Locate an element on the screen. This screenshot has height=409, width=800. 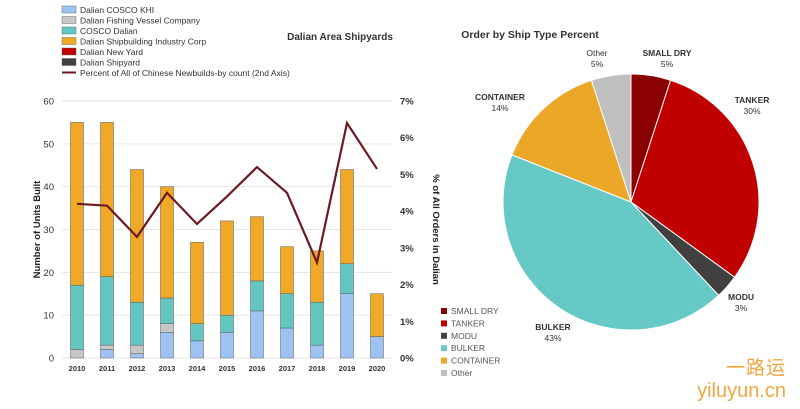
y2-tick-label: 1% is located at coordinates (407, 322).